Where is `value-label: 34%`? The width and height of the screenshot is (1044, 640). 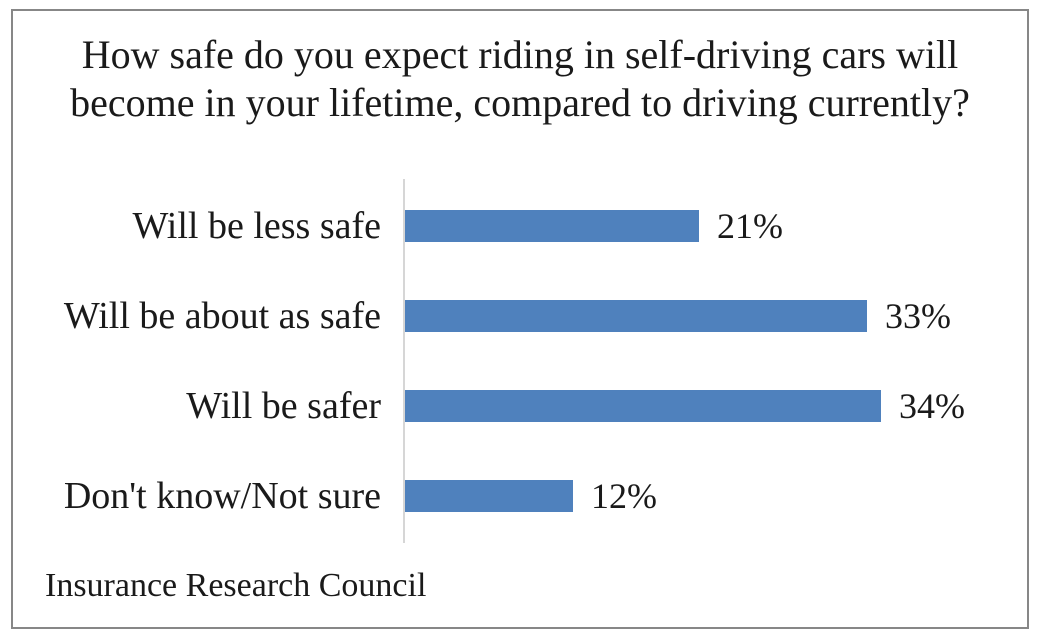 value-label: 34% is located at coordinates (932, 406).